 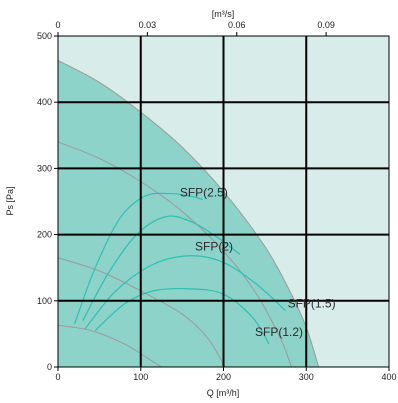 What do you see at coordinates (237, 25) in the screenshot?
I see `x2-tick-label: 0.06` at bounding box center [237, 25].